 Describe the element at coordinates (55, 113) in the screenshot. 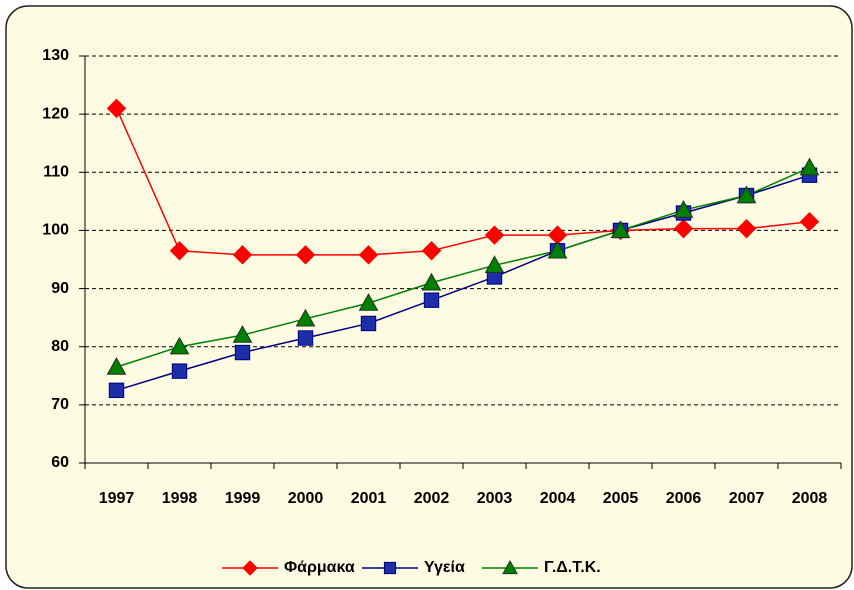

I see `y-tick-label: 120` at that location.